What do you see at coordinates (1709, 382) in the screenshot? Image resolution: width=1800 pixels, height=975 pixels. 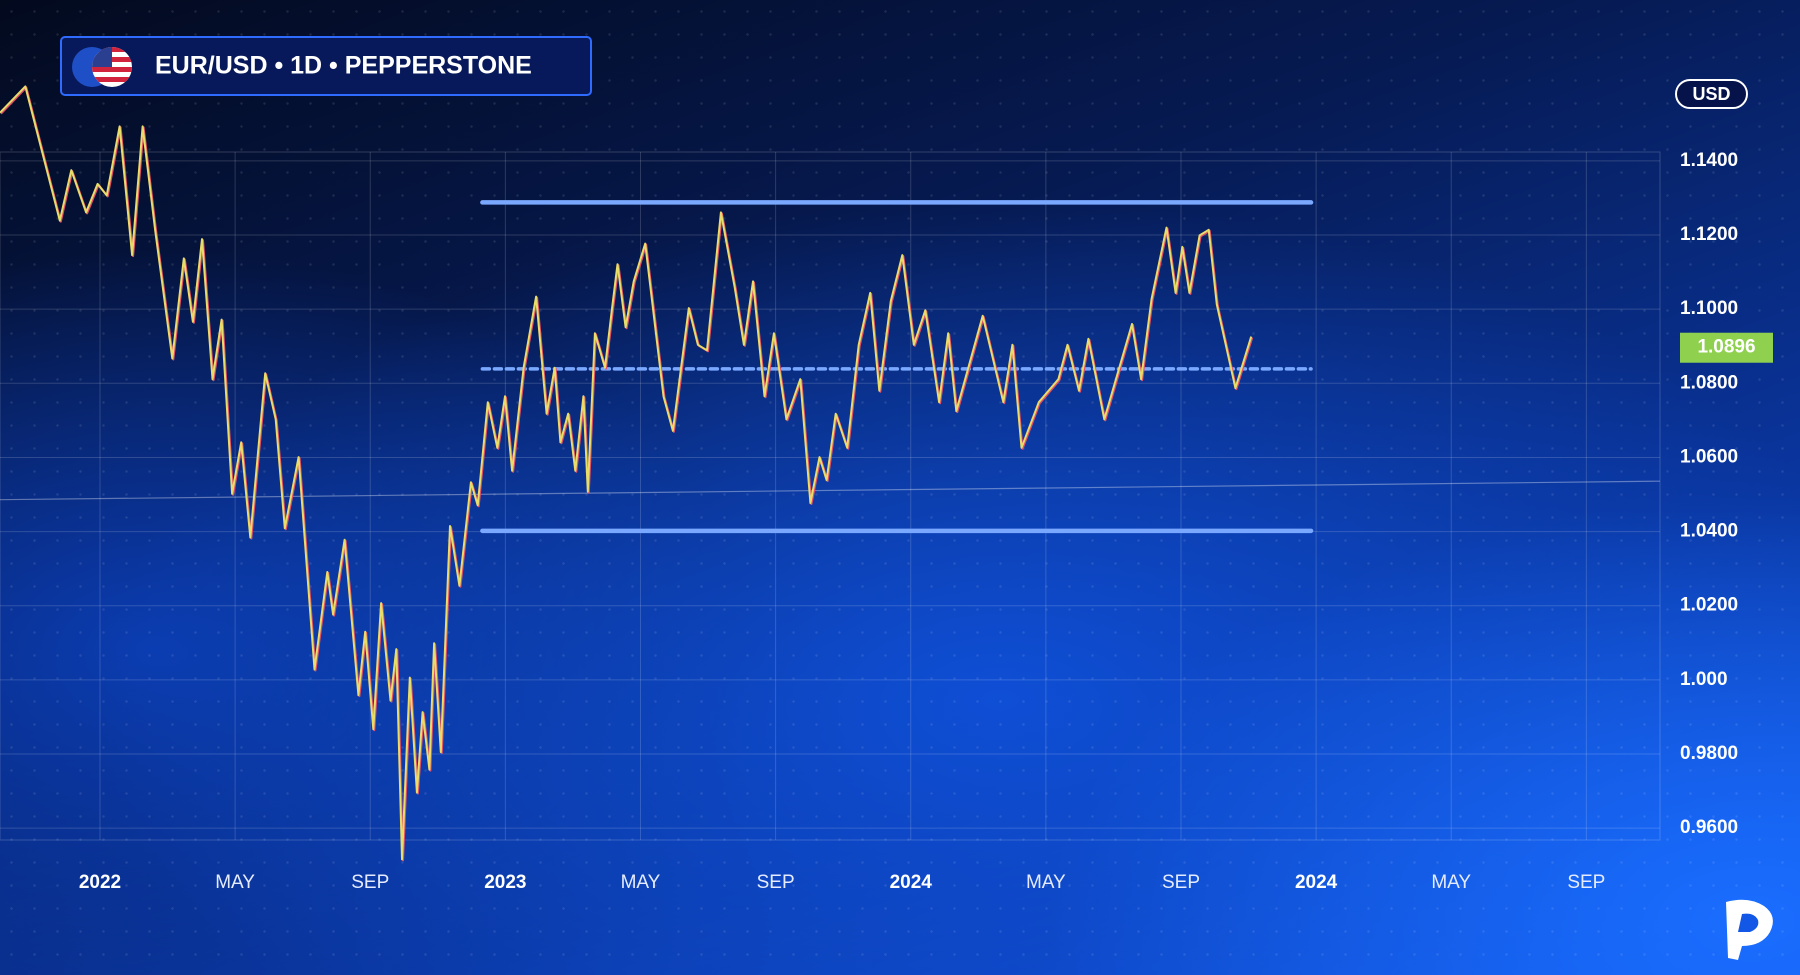 I see `y-tick-label: 1.0800` at bounding box center [1709, 382].